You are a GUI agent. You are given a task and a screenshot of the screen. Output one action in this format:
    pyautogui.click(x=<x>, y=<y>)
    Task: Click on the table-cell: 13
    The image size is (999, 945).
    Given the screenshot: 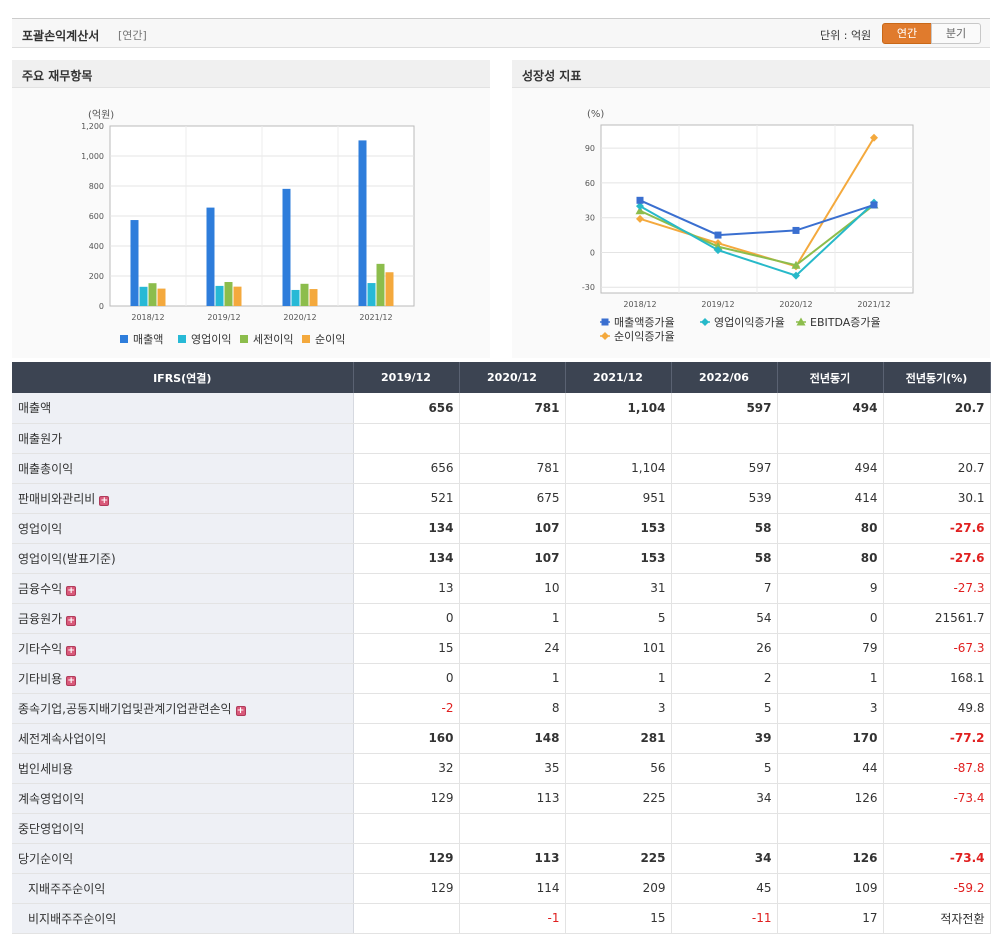 What is the action you would take?
    pyautogui.click(x=406, y=588)
    